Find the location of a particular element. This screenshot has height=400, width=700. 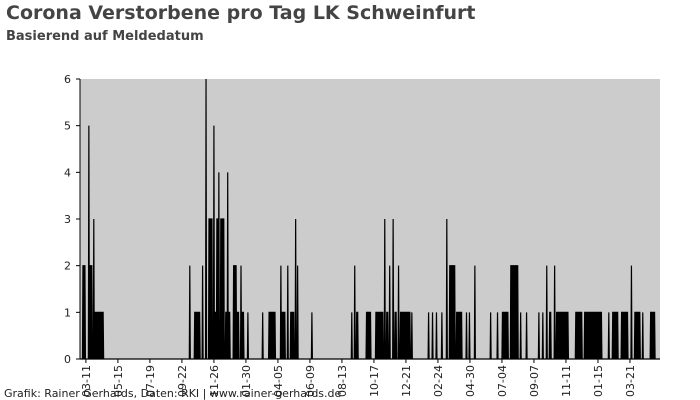

y-tick-label: 5 is located at coordinates (67, 126).